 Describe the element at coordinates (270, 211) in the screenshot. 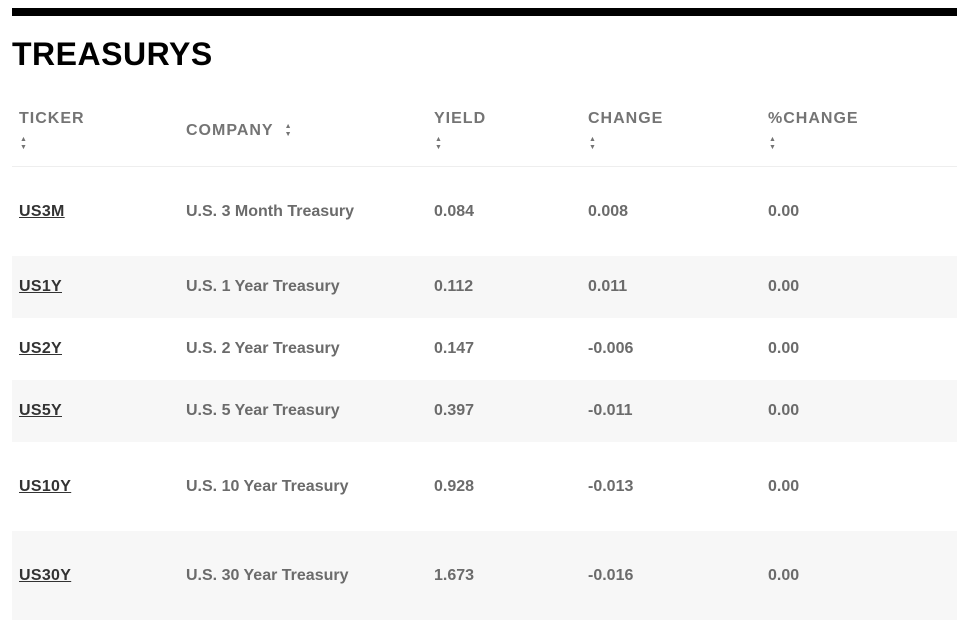

I see `company-name: U.S. 3 Month Treasury` at that location.